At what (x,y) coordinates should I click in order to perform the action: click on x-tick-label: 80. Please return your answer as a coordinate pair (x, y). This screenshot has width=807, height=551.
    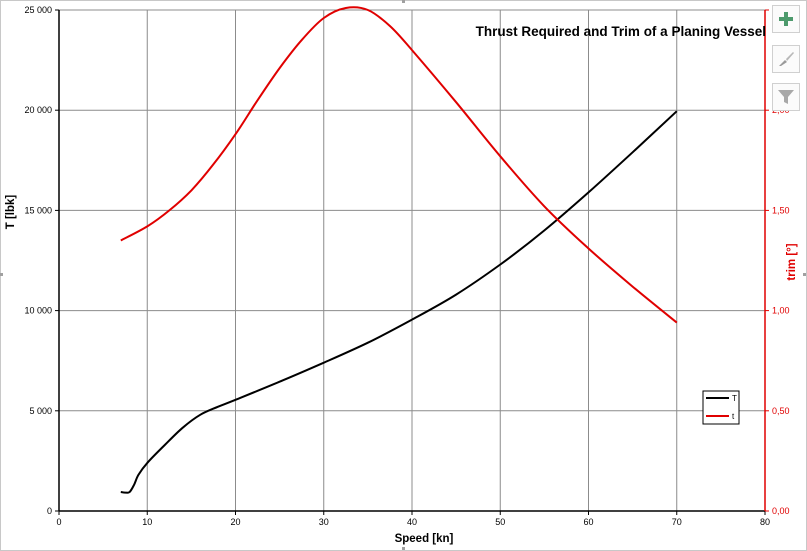
    Looking at the image, I should click on (765, 522).